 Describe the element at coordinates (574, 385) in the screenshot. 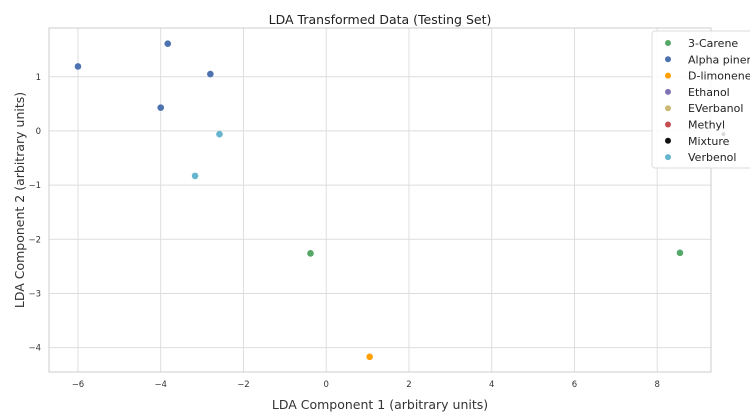

I see `x-tick-label: 6` at that location.